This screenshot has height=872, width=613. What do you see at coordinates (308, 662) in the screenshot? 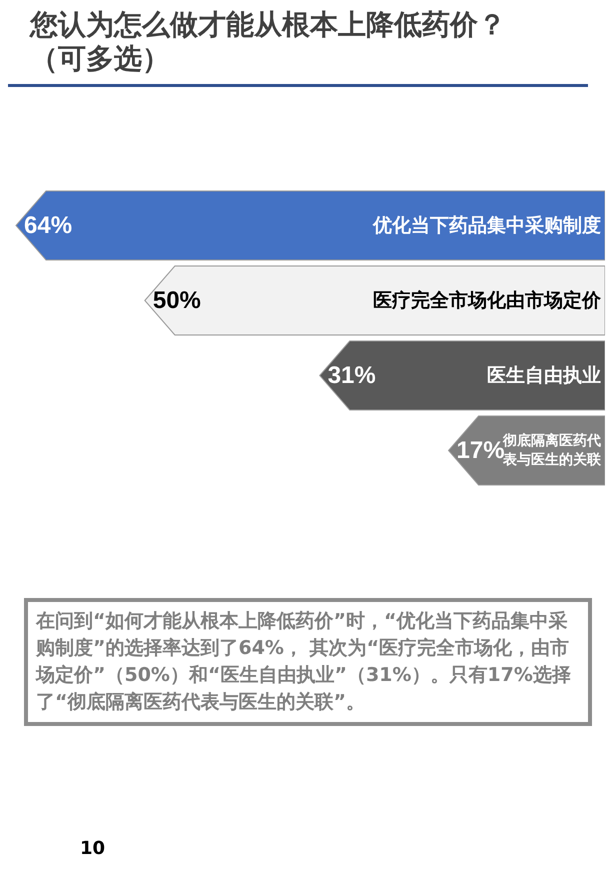
I see `text: 在问到“如何才能从根本上降低药价”时，“优化当下药品集中采购制度”的选择率达到了64%， 其次为“医疗完全市场化，由市场定价”（50%）和“医生自由执业”（31%）。只有17%选择了“彻底隔离医药代表与医生的关联”。` at bounding box center [308, 662].